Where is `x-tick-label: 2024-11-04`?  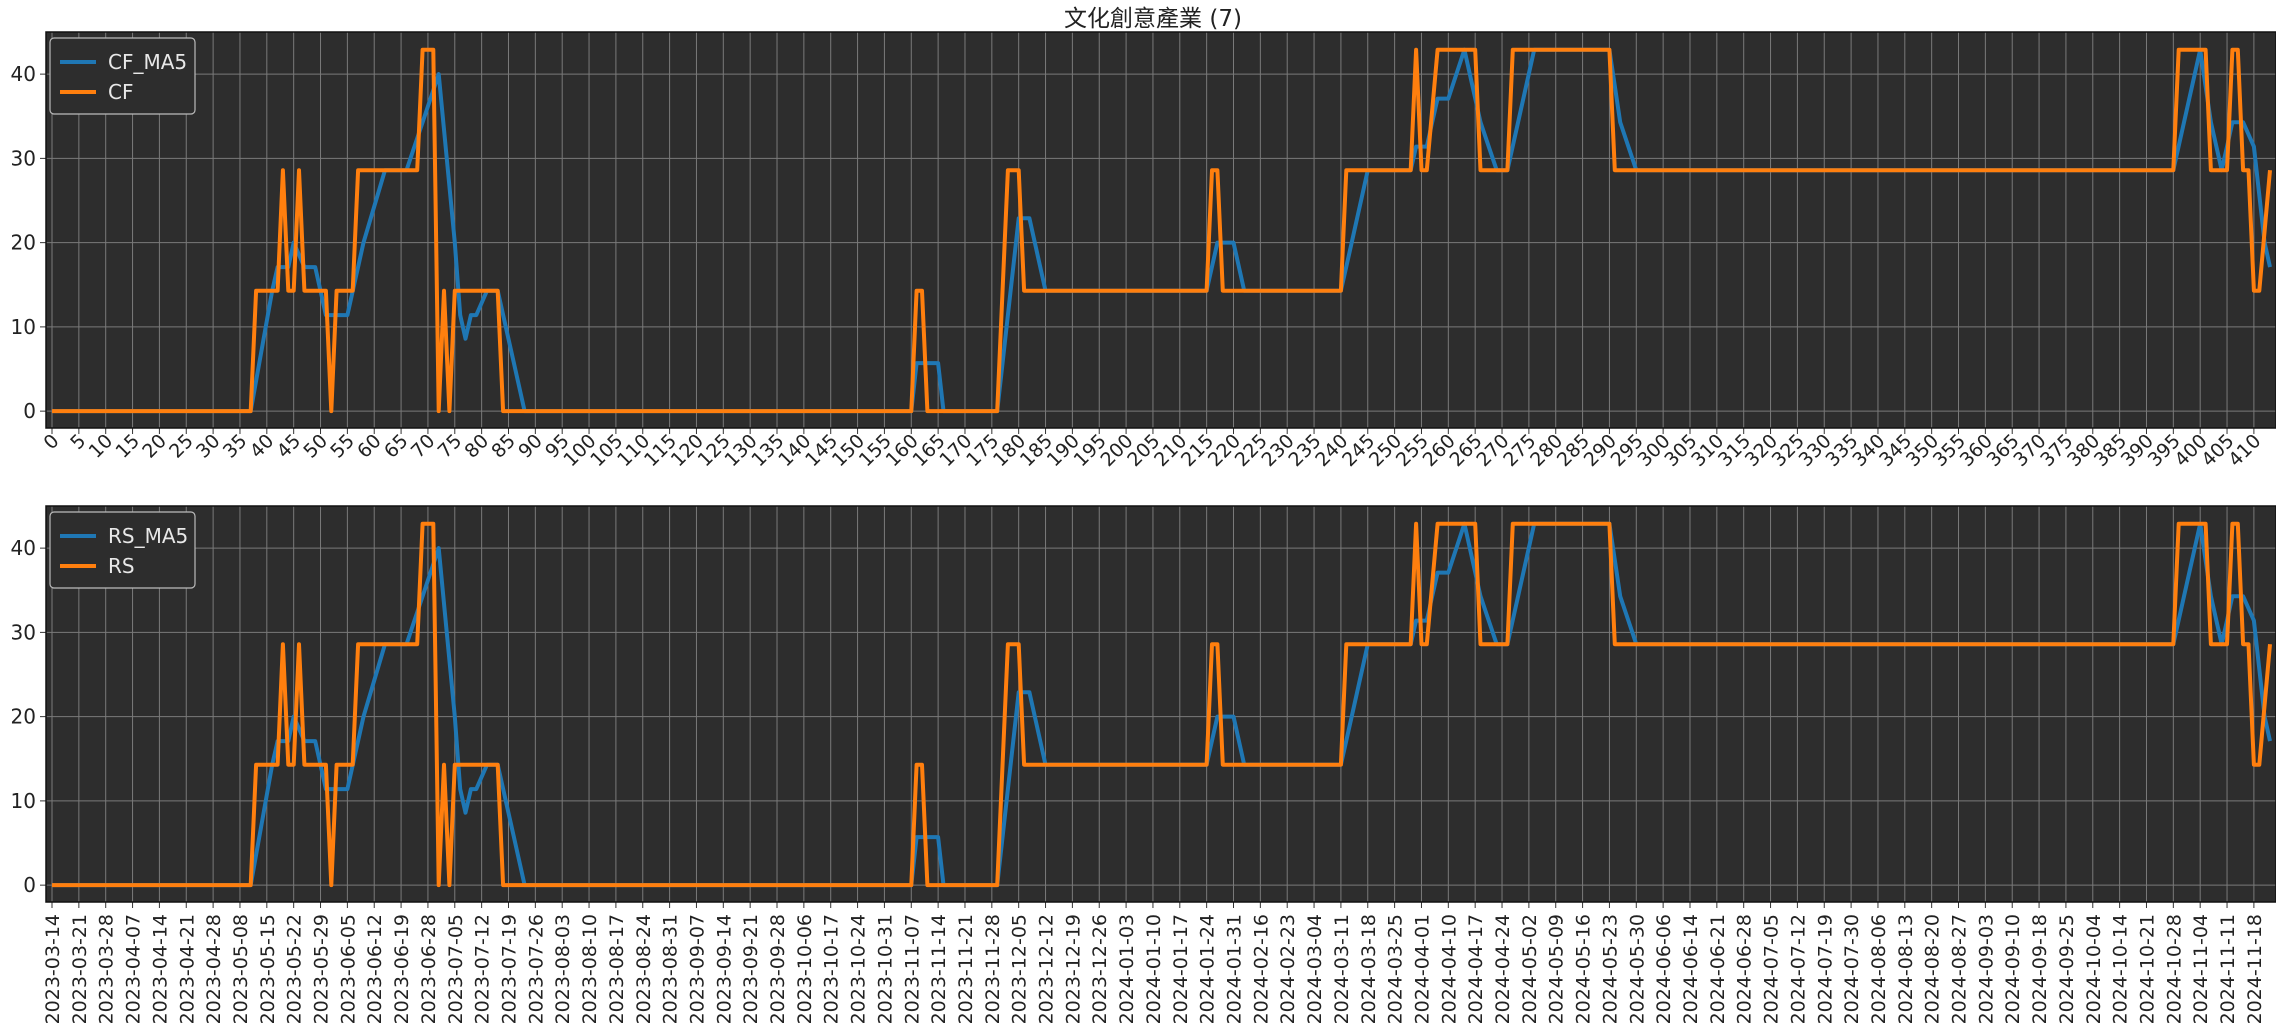
x-tick-label: 2024-11-04 is located at coordinates (2201, 969).